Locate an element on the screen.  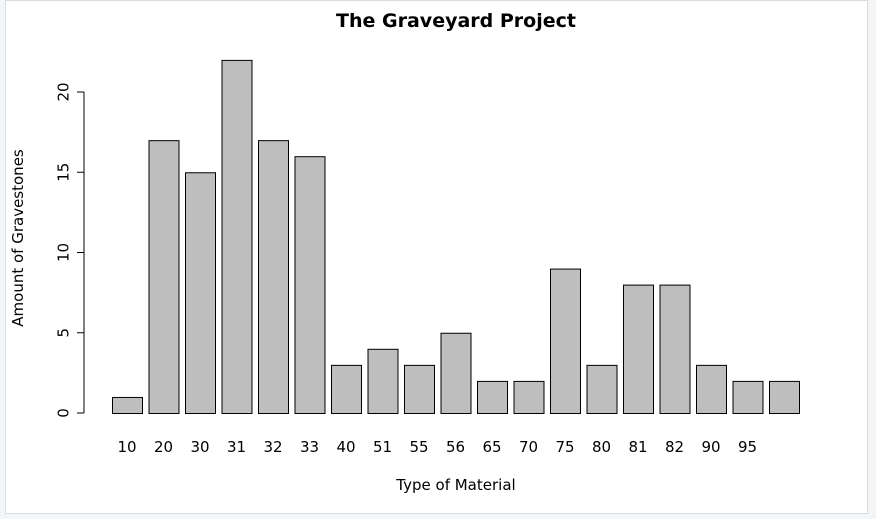
x-tick-label: 32 is located at coordinates (272, 447).